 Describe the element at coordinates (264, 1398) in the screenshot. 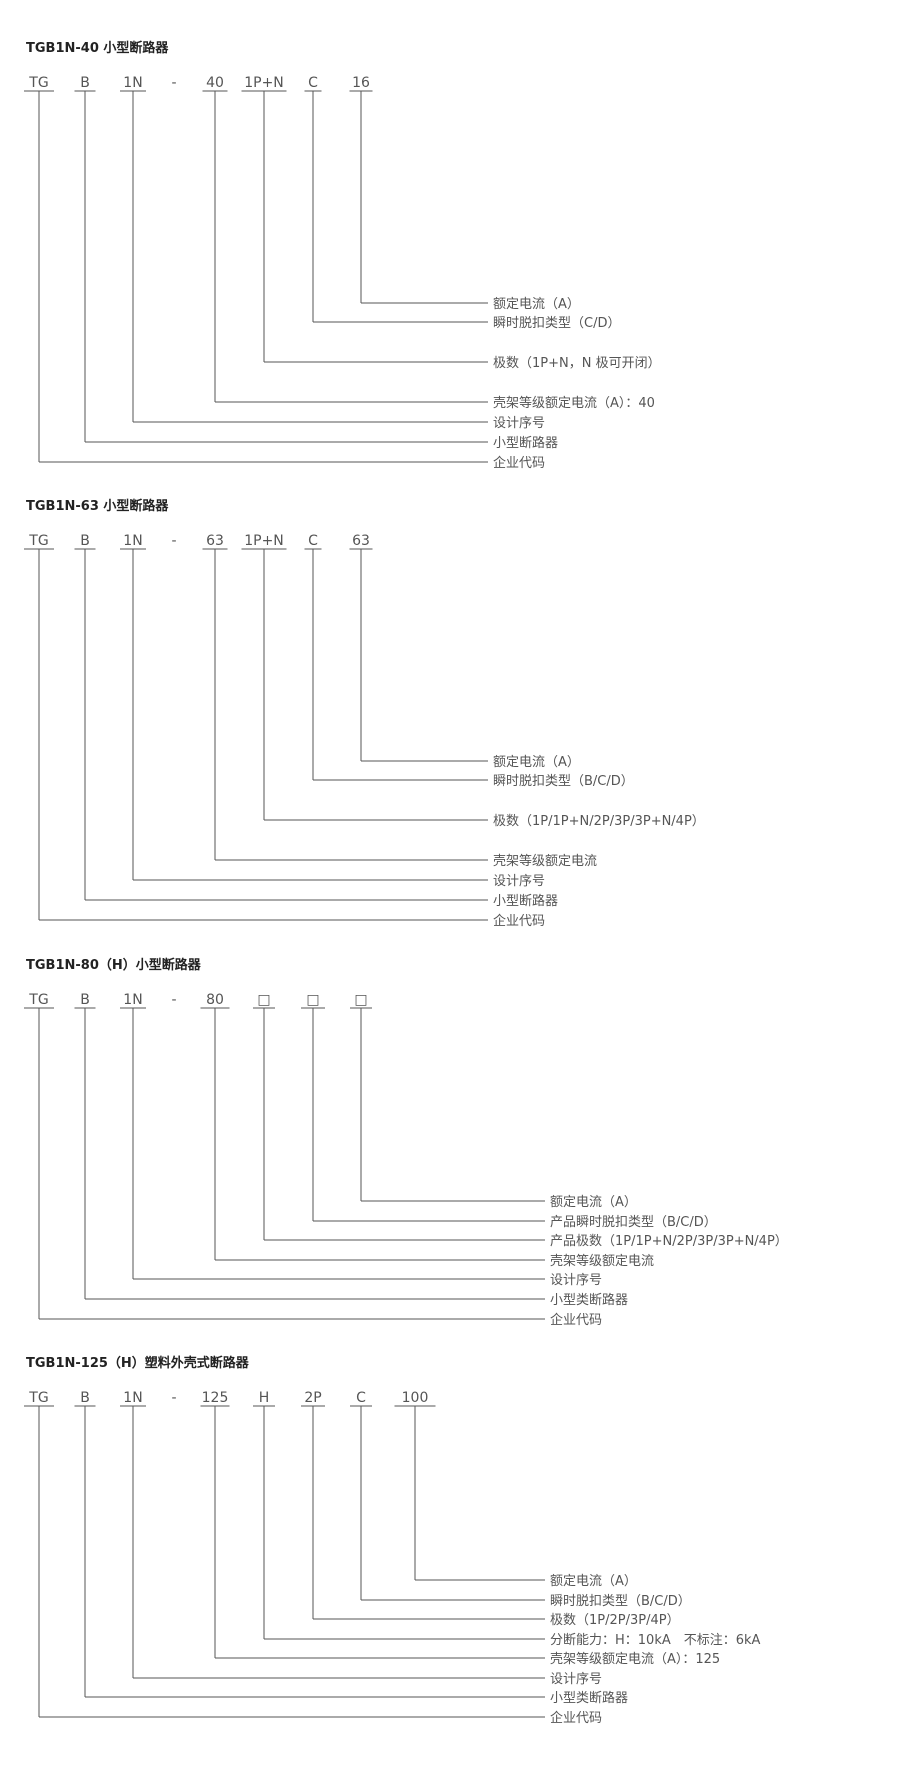

I see `code-segment: H` at that location.